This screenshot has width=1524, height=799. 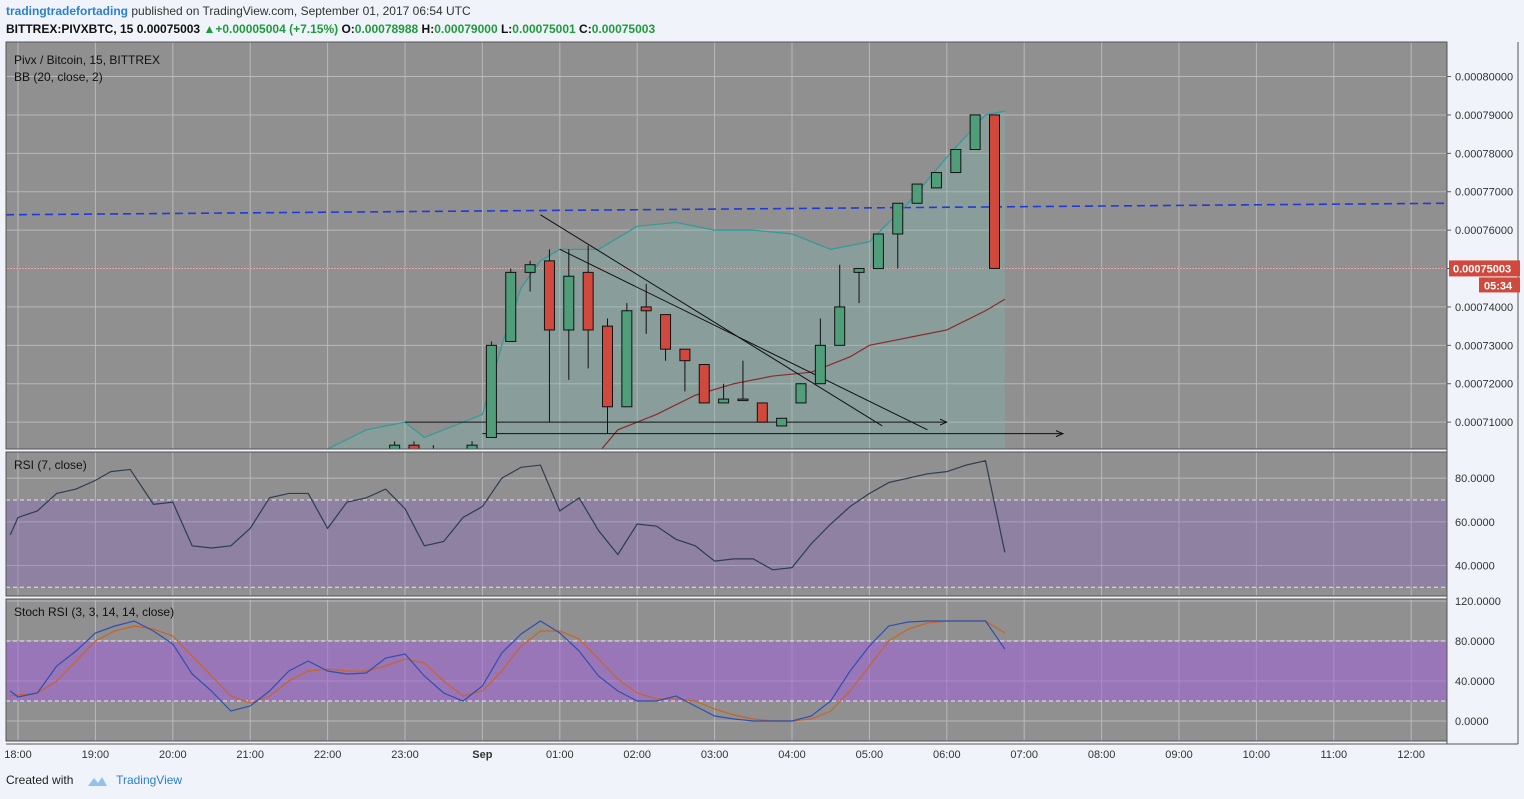 What do you see at coordinates (1475, 642) in the screenshot?
I see `stoch-tick-label: 80.0000` at bounding box center [1475, 642].